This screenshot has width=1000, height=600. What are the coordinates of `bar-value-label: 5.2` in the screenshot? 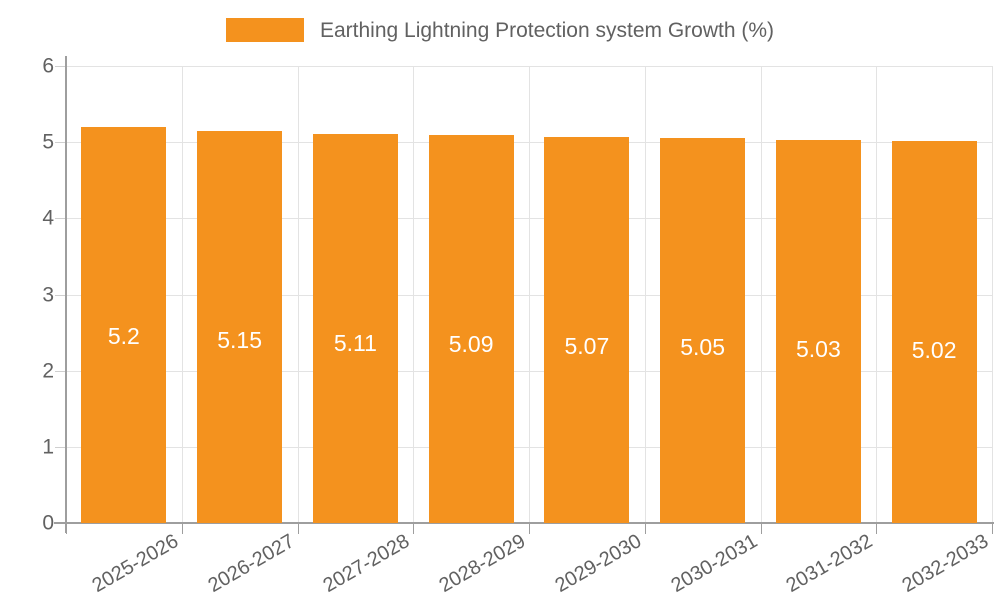 It's located at (123, 335).